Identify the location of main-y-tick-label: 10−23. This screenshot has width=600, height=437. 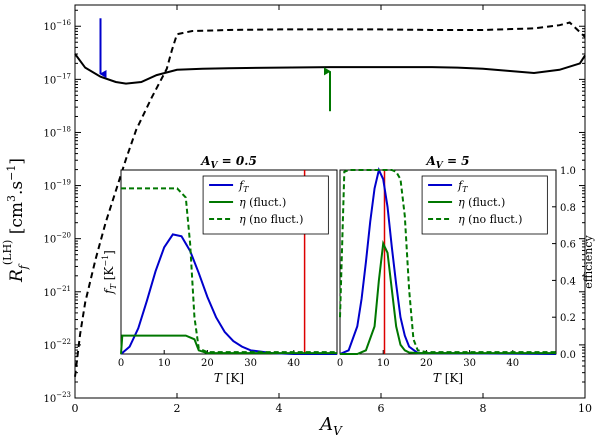
(57, 398).